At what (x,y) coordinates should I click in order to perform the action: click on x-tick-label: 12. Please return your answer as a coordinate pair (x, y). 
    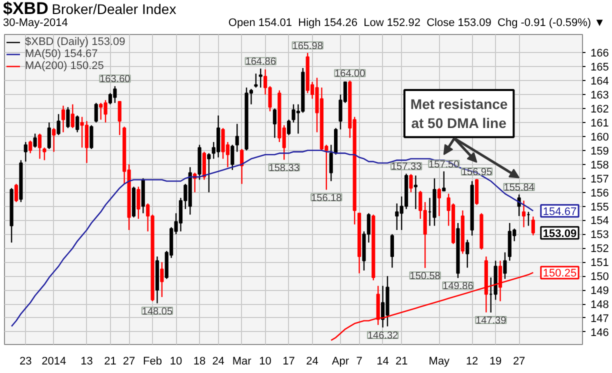
    Looking at the image, I should click on (472, 362).